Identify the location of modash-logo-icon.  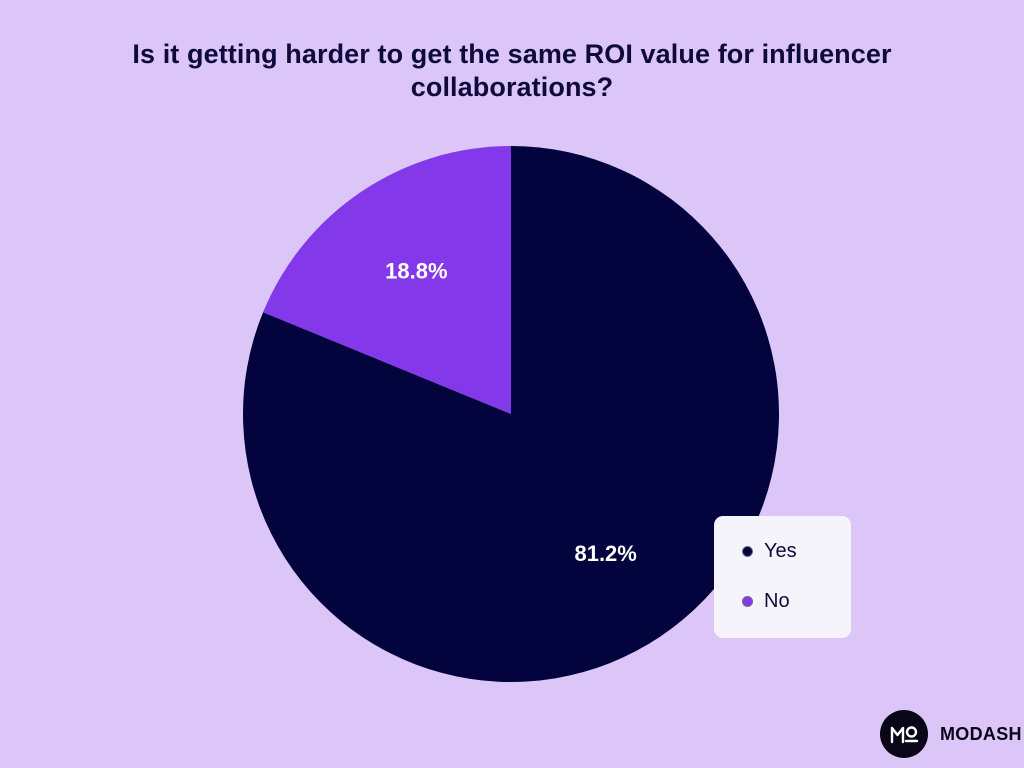
(904, 734).